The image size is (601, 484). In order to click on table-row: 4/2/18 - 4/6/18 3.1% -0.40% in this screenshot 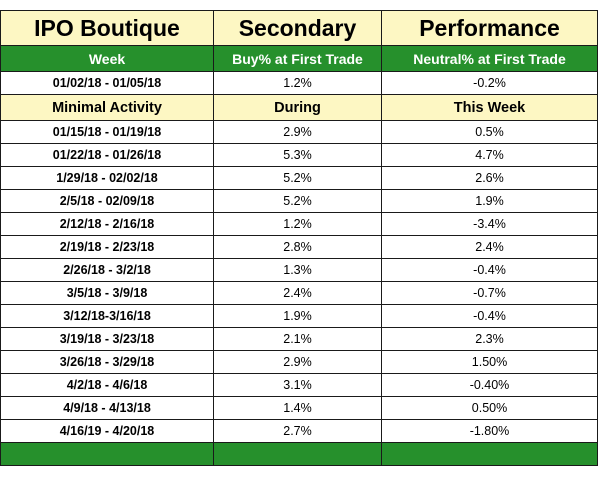, I will do `click(299, 385)`.